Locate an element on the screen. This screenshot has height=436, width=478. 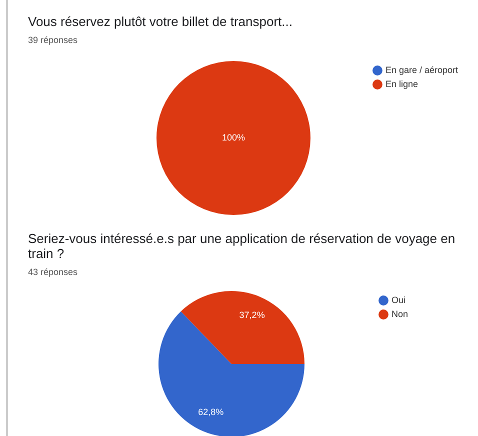
legend-label: En gare / aéroport is located at coordinates (421, 69).